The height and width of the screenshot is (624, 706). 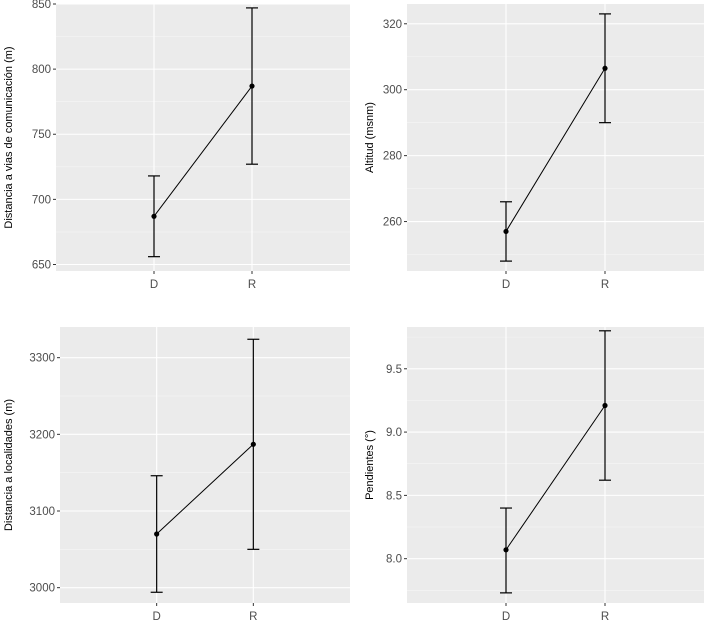 What do you see at coordinates (42, 589) in the screenshot?
I see `y-tick-label: 3000` at bounding box center [42, 589].